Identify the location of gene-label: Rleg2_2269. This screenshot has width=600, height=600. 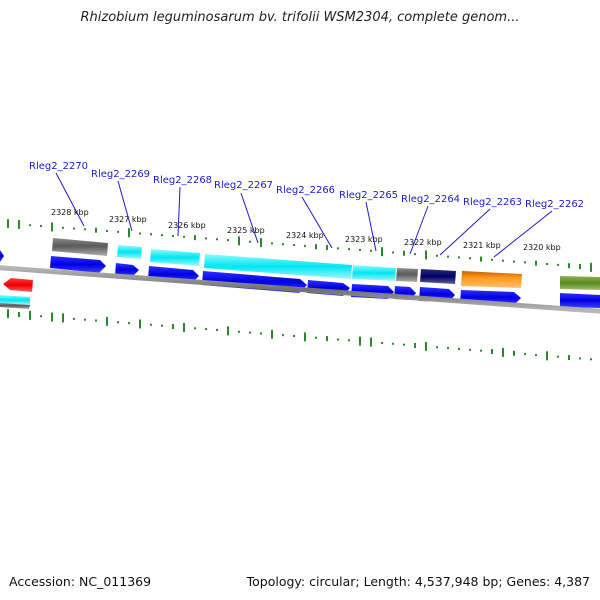
(120, 174).